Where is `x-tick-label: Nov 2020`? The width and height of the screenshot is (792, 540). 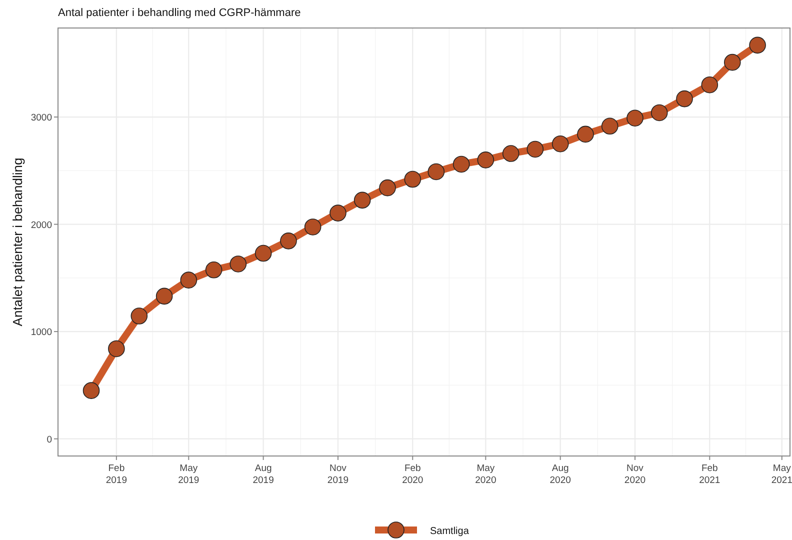 x-tick-label: Nov 2020 is located at coordinates (635, 474).